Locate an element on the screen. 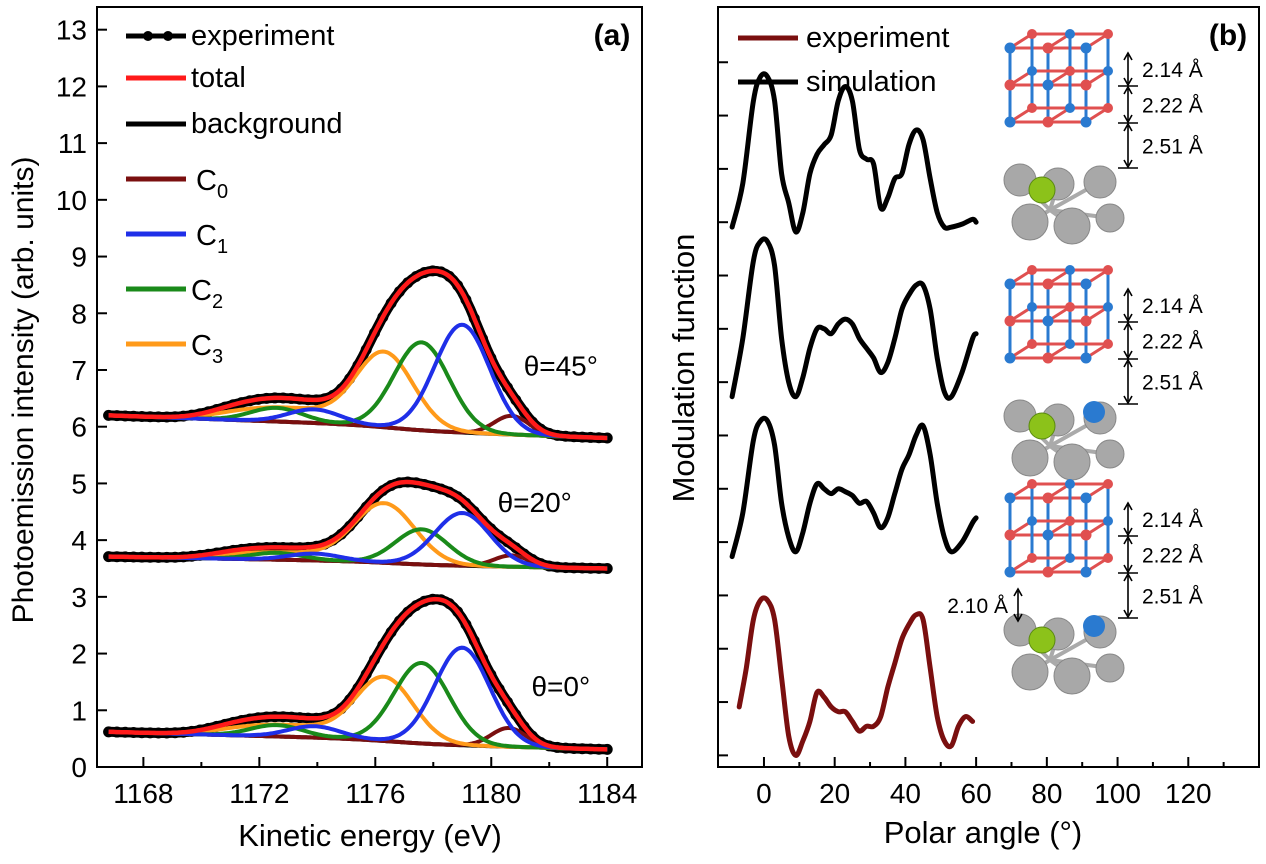 This screenshot has height=864, width=1266. y-tick-label: 9 is located at coordinates (79, 257).